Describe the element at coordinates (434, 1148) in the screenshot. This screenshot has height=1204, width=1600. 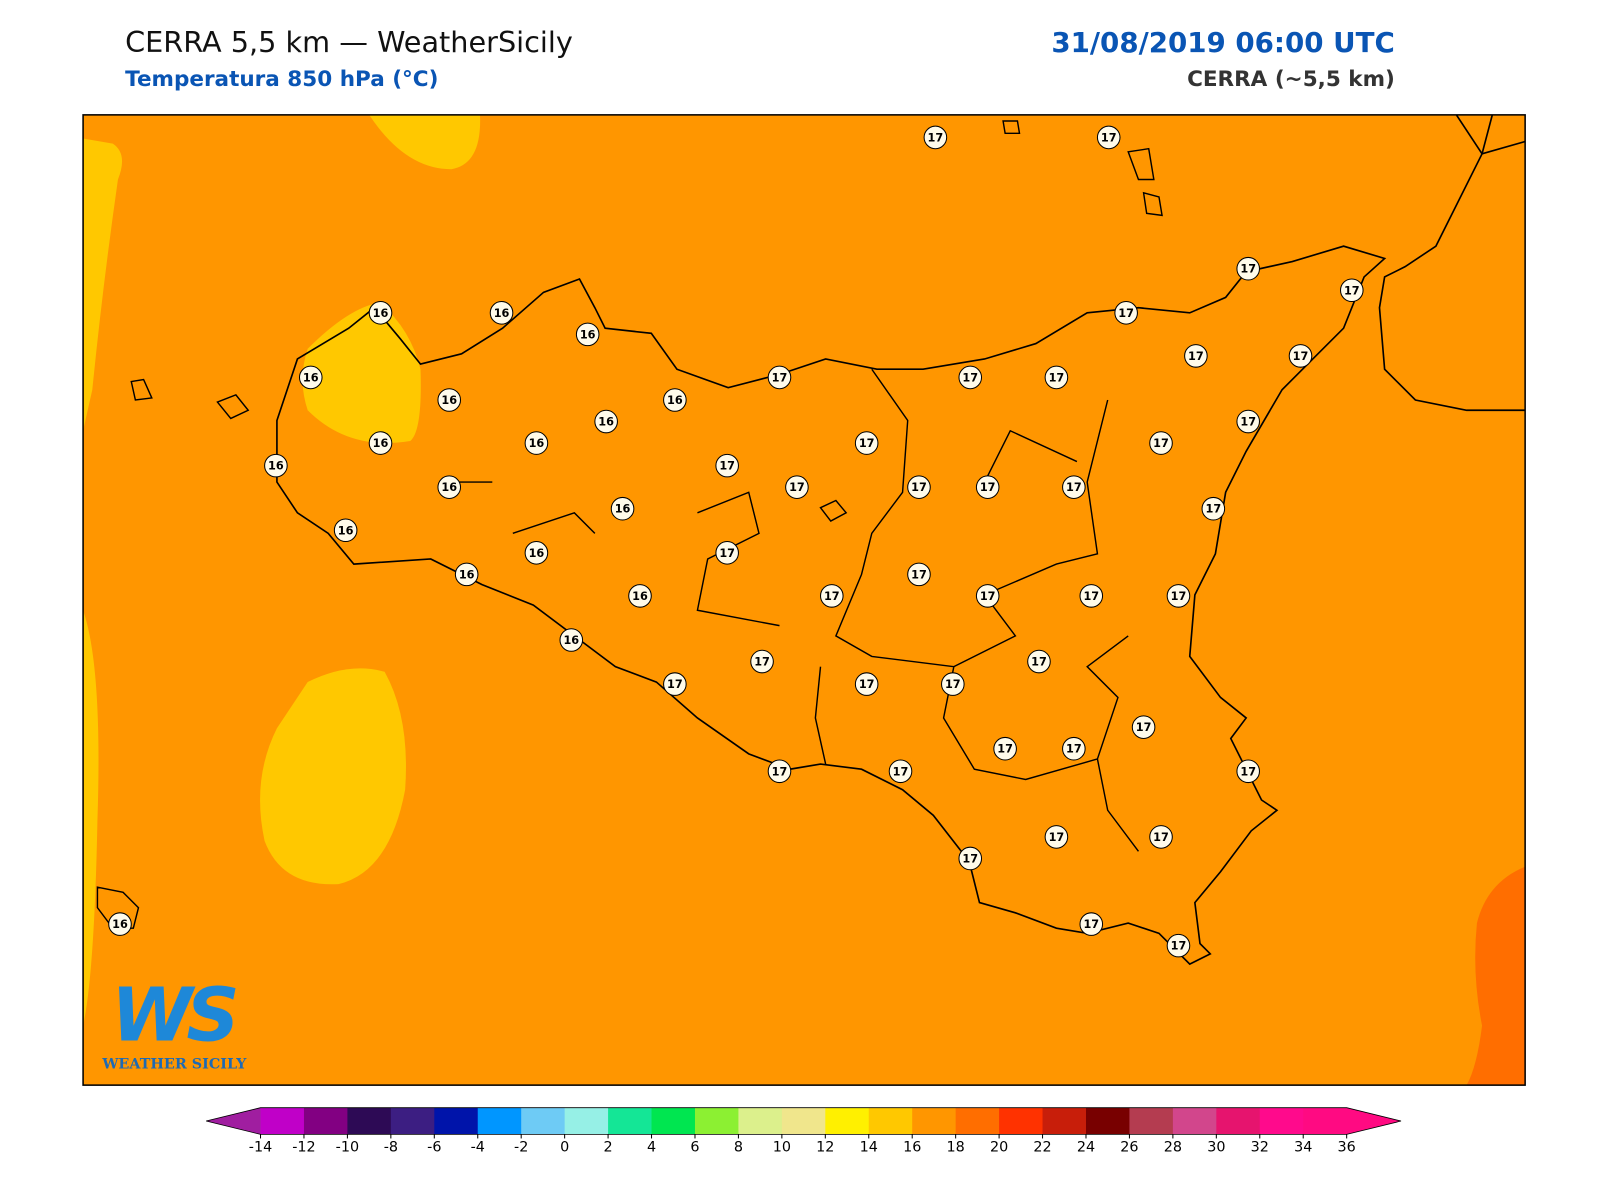
I see `colorbar-tick-label: -6` at that location.